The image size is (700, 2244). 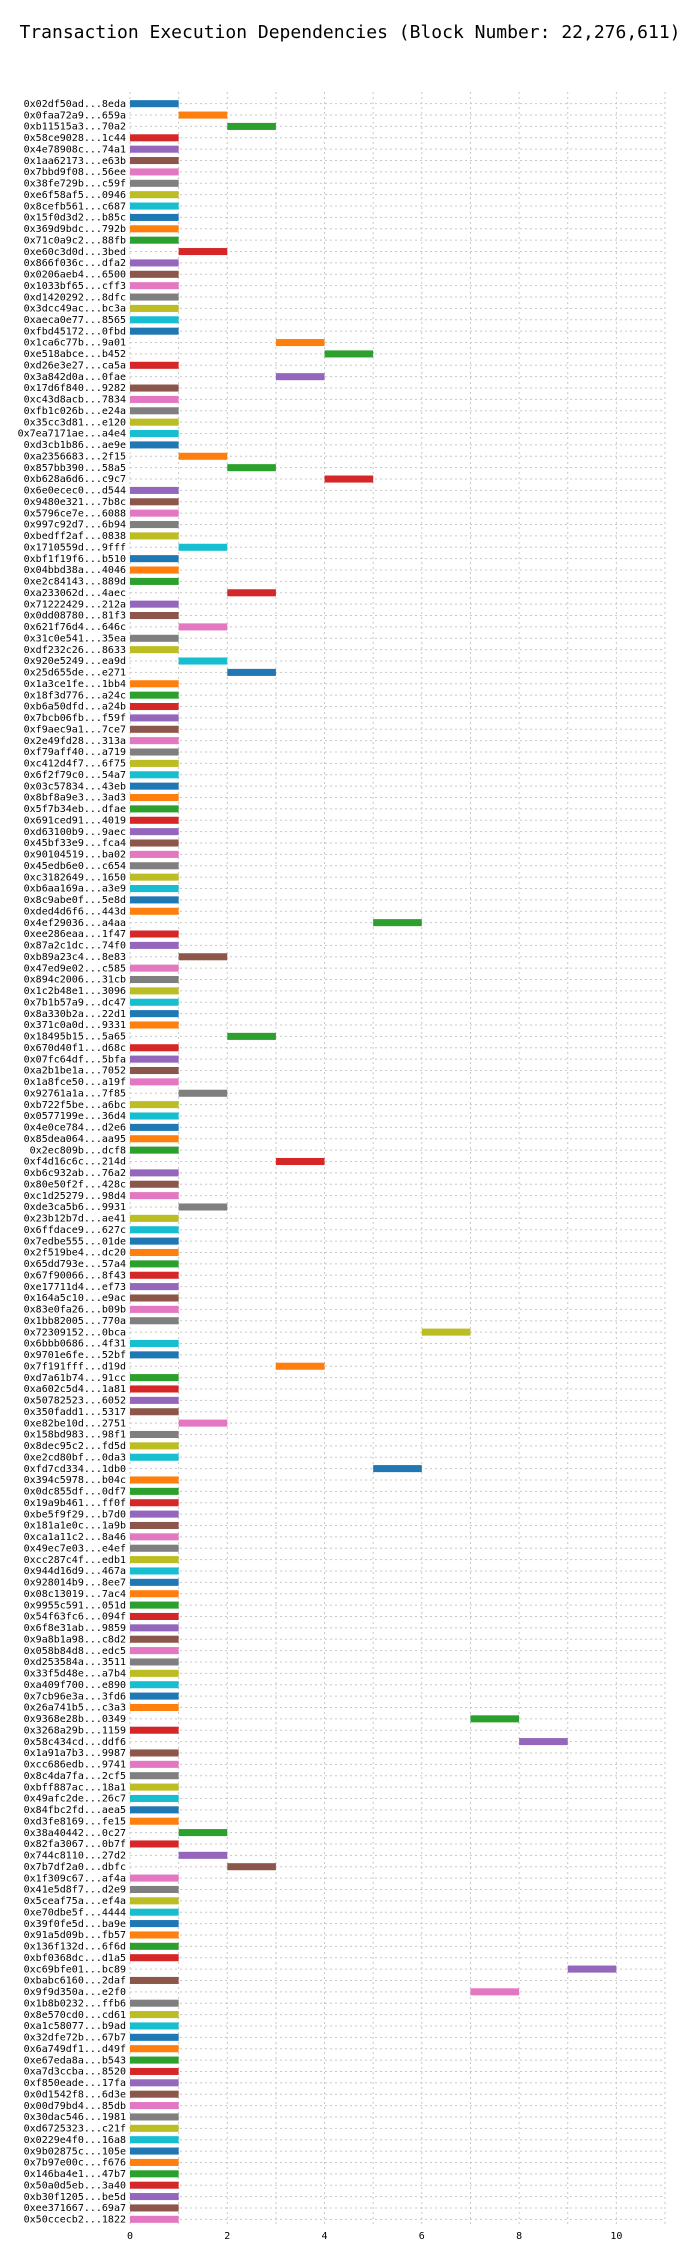 I want to click on row-label-28: 0x35cc3d81...e120, so click(x=75, y=422).